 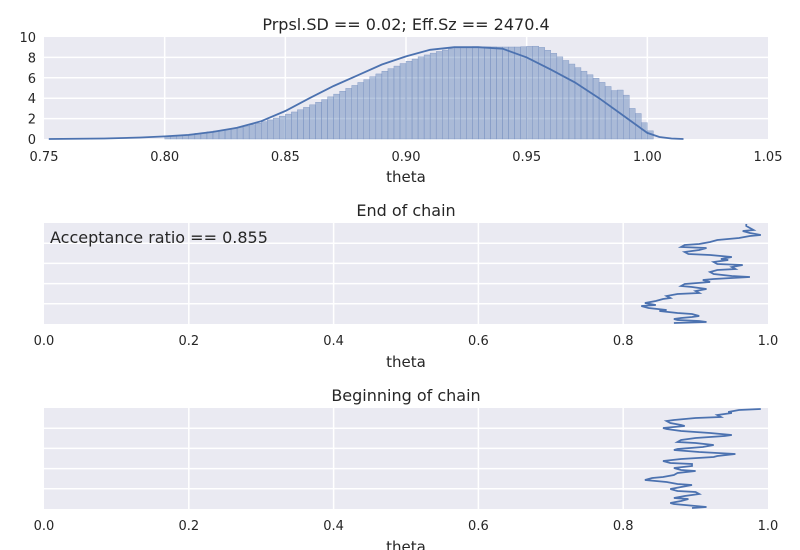 I want to click on end-chain-x-ticks: 0.0 0.2 0.4 0.6 0.8 1.0, so click(x=406, y=341).